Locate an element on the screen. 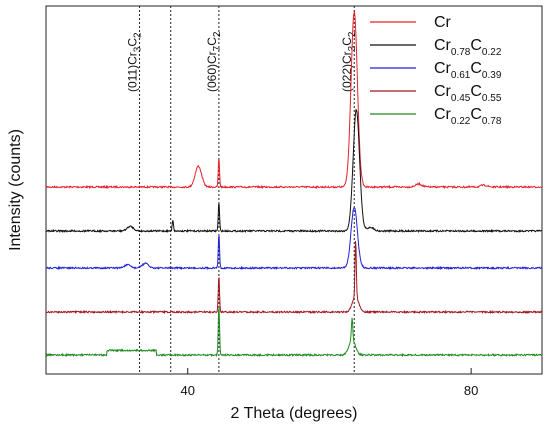 The height and width of the screenshot is (427, 550). x-axis-ticks: 40 80 is located at coordinates (329, 383).